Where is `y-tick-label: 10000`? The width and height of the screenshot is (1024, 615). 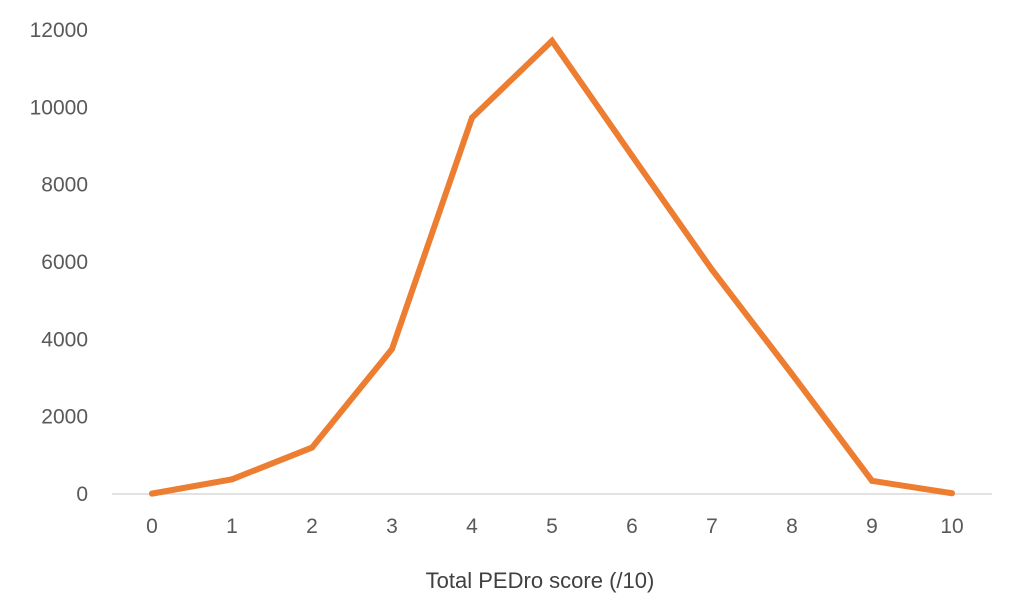
y-tick-label: 10000 is located at coordinates (59, 107).